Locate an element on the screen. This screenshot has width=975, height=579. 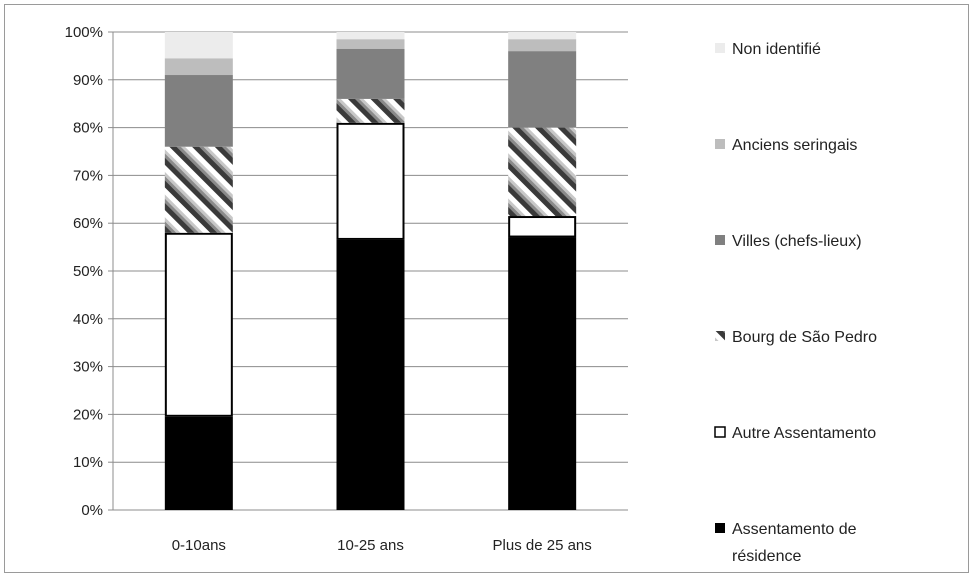
legend-label: résidence is located at coordinates (766, 556).